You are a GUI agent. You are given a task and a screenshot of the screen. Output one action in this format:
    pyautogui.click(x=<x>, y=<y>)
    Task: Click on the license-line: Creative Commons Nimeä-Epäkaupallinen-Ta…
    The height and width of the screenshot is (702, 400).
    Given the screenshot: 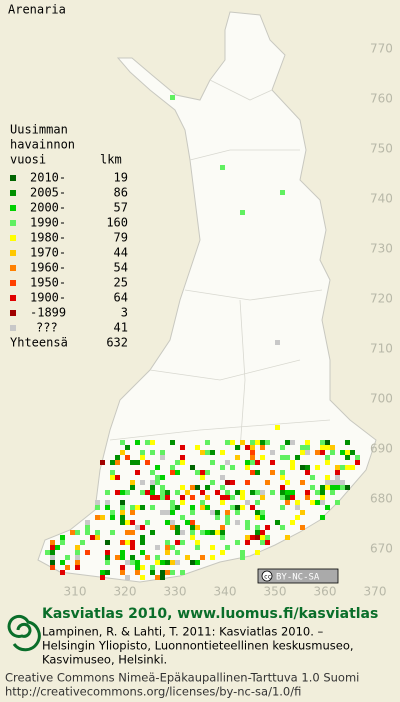 What is the action you would take?
    pyautogui.click(x=182, y=678)
    